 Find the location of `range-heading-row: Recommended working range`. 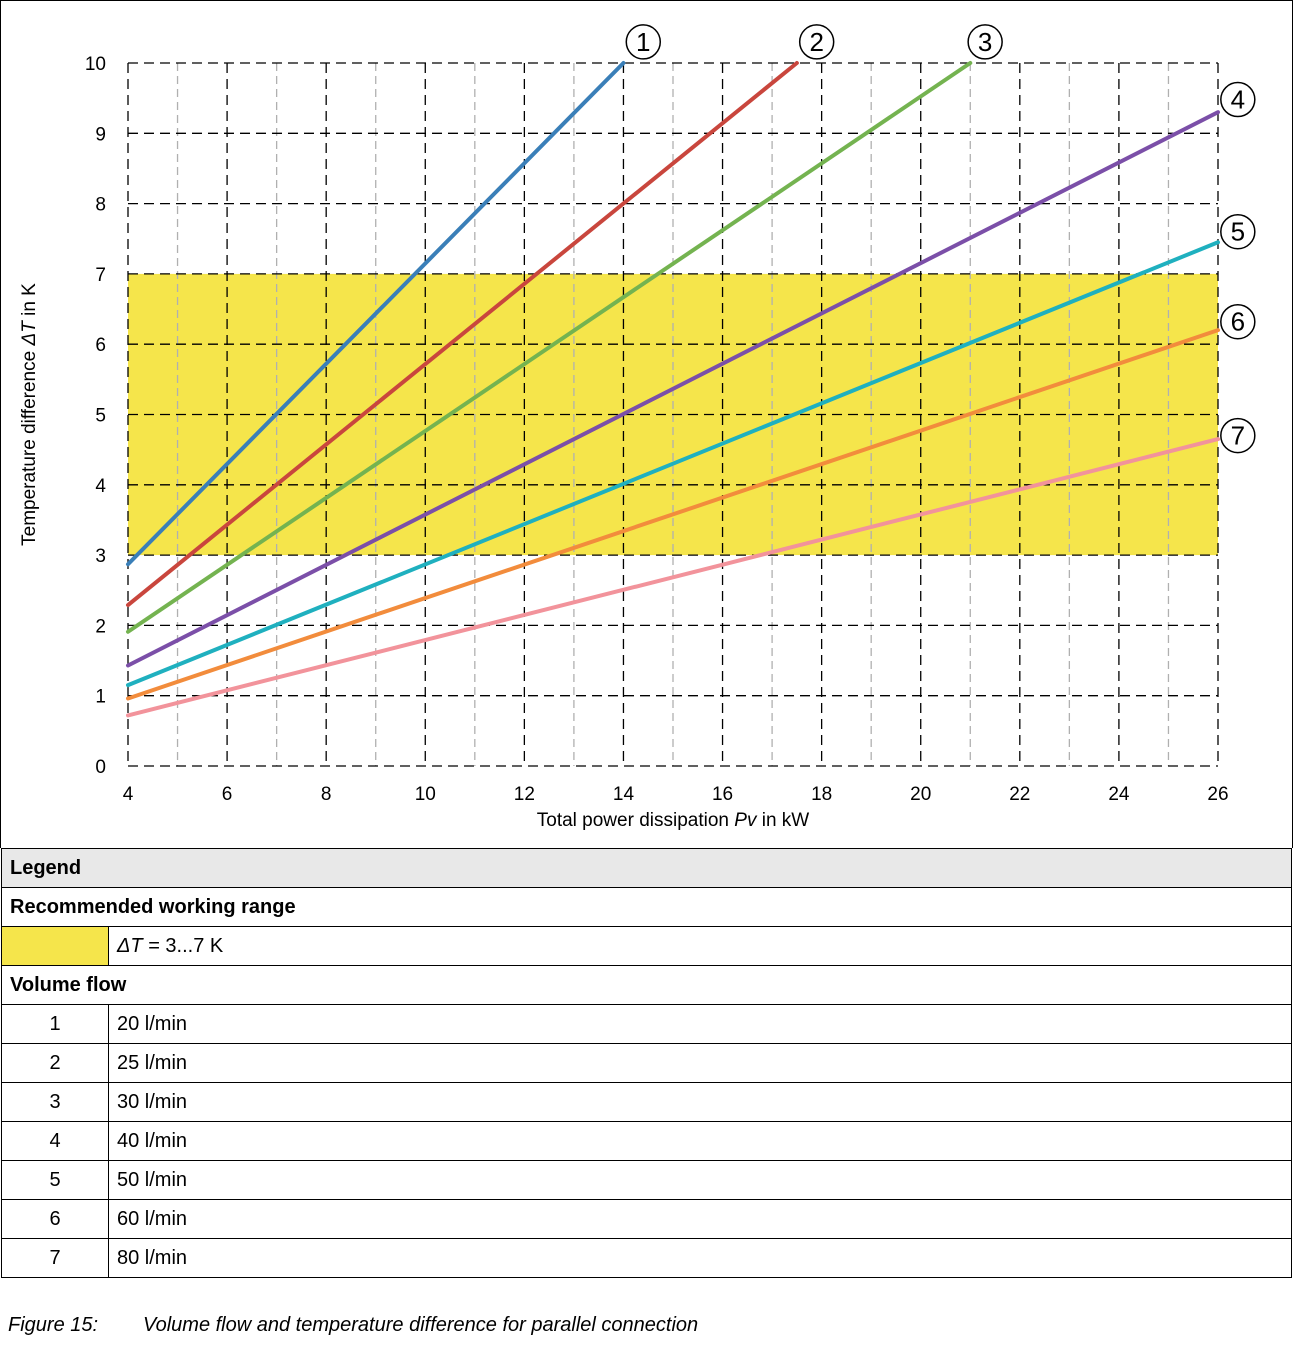

range-heading-row: Recommended working range is located at coordinates (646, 907).